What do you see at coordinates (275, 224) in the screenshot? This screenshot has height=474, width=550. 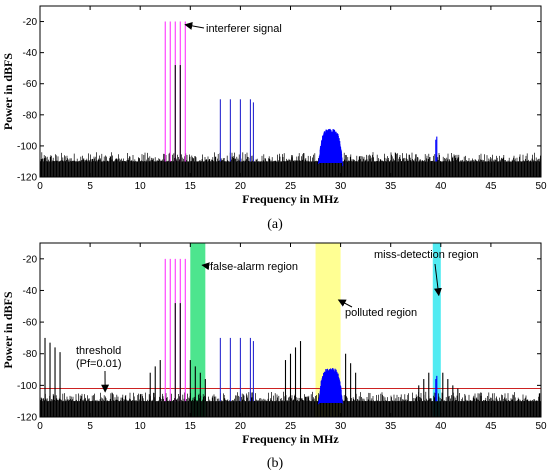 I see `panel-caption: (a)` at bounding box center [275, 224].